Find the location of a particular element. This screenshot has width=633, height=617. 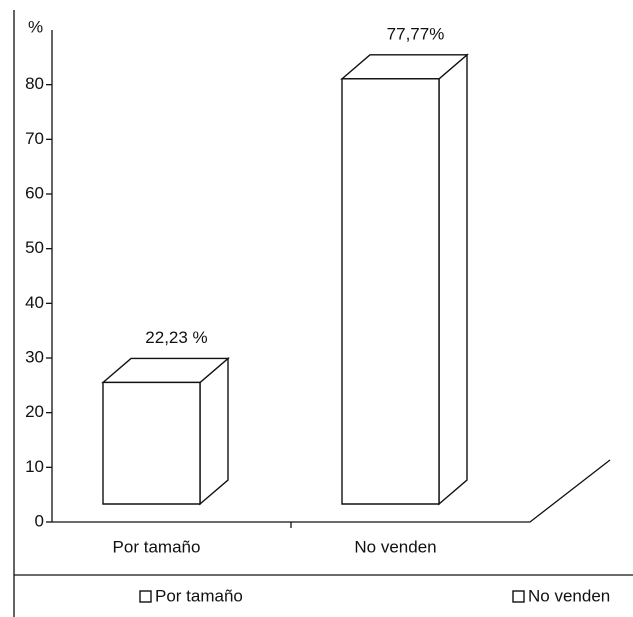

y-tick-label: 10 is located at coordinates (34, 466).